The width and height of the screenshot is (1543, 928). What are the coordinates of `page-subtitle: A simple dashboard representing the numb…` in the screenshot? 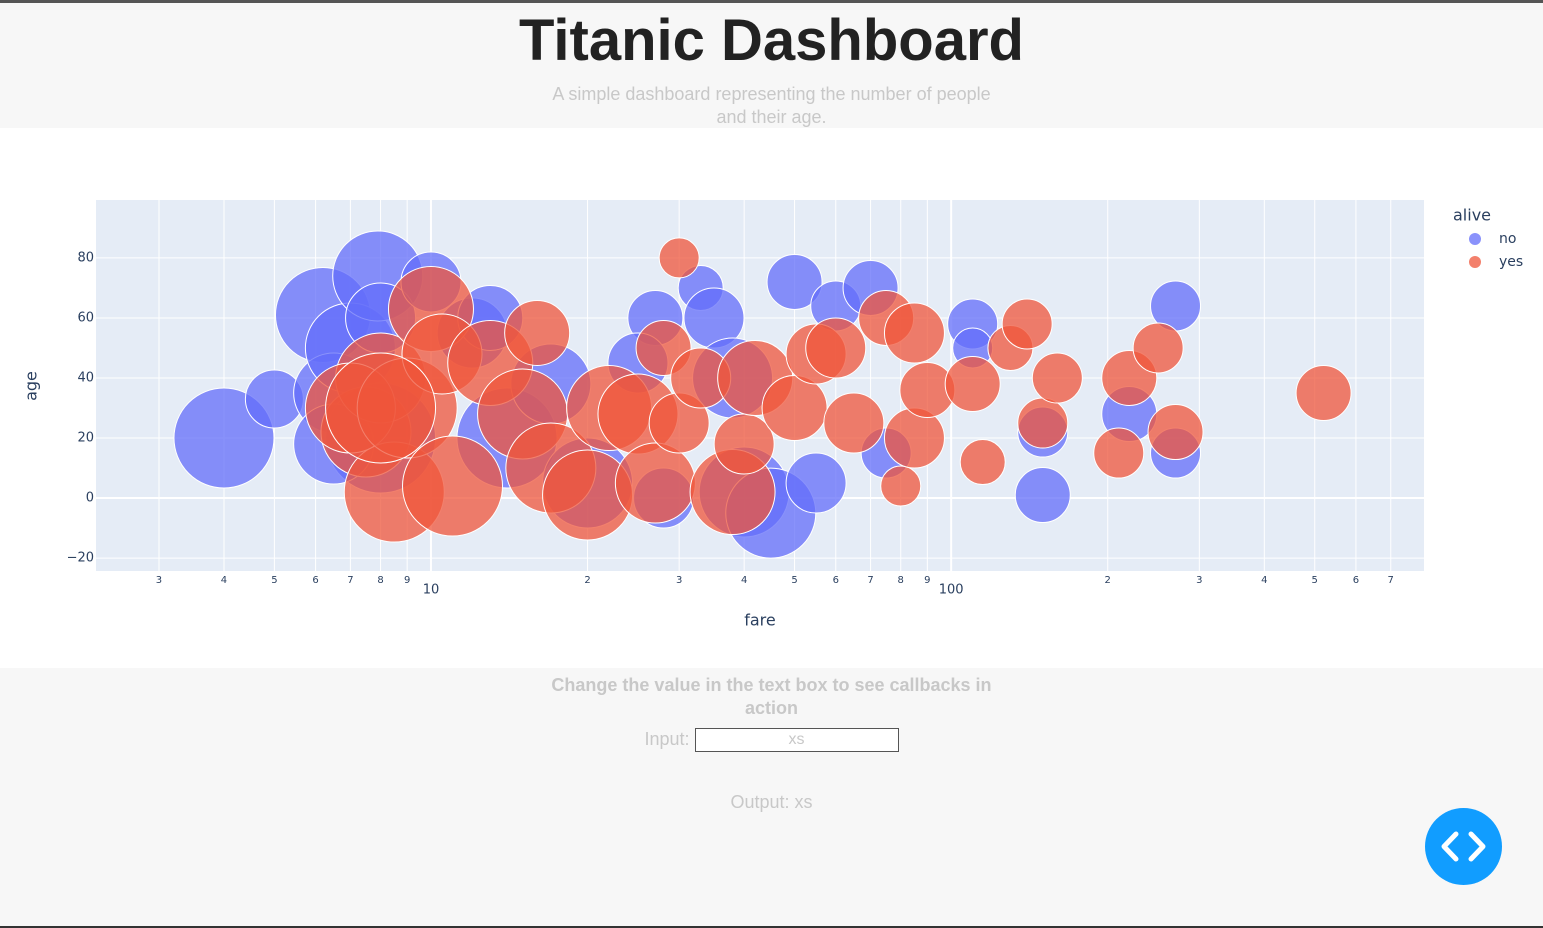 It's located at (771, 105).